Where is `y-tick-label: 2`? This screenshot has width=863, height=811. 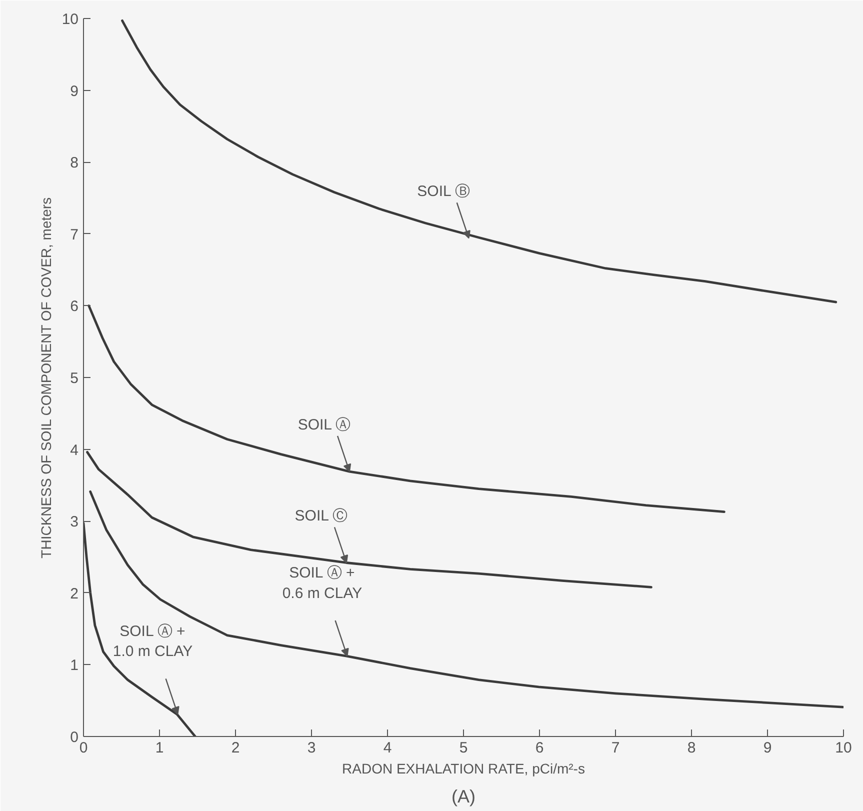 y-tick-label: 2 is located at coordinates (74, 593).